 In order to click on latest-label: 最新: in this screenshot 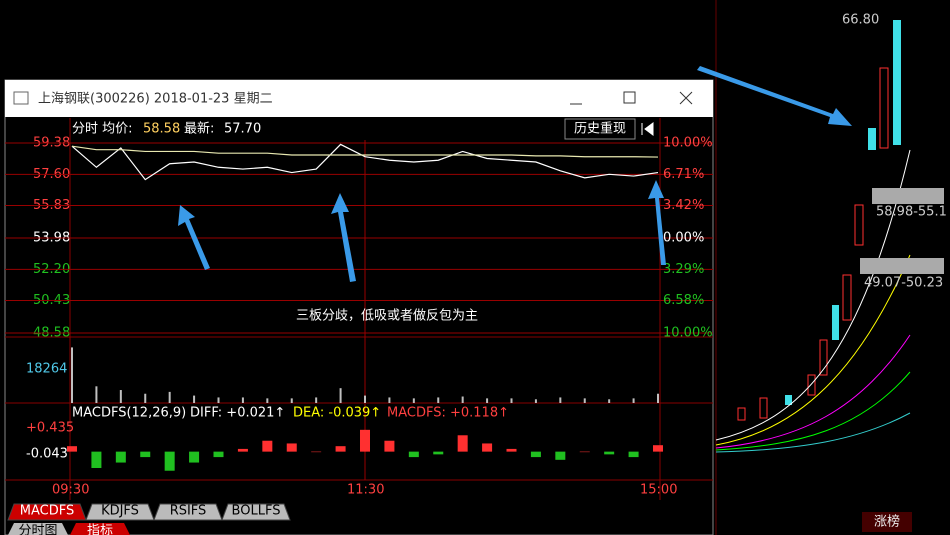, I will do `click(199, 129)`.